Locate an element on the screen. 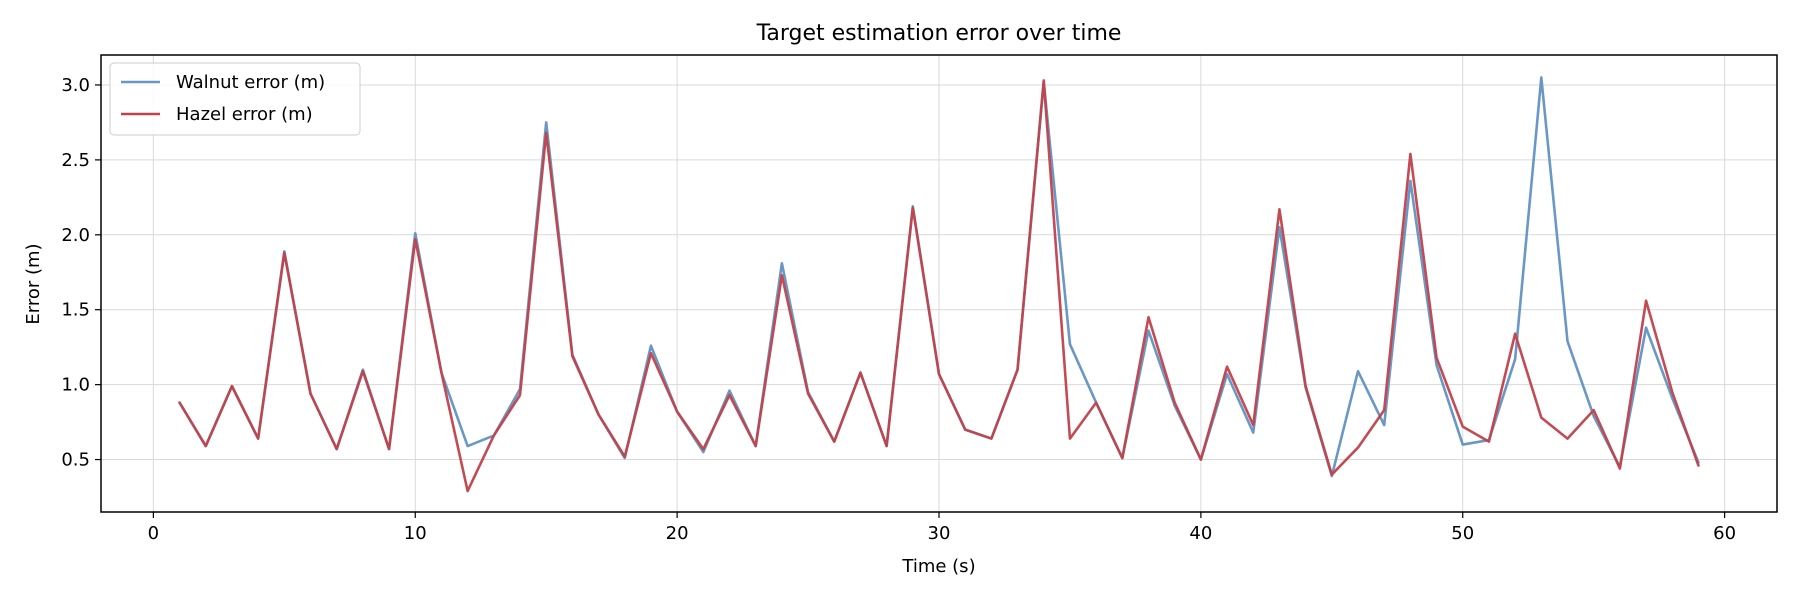  legend-label-1: Walnut error (m) is located at coordinates (250, 82).